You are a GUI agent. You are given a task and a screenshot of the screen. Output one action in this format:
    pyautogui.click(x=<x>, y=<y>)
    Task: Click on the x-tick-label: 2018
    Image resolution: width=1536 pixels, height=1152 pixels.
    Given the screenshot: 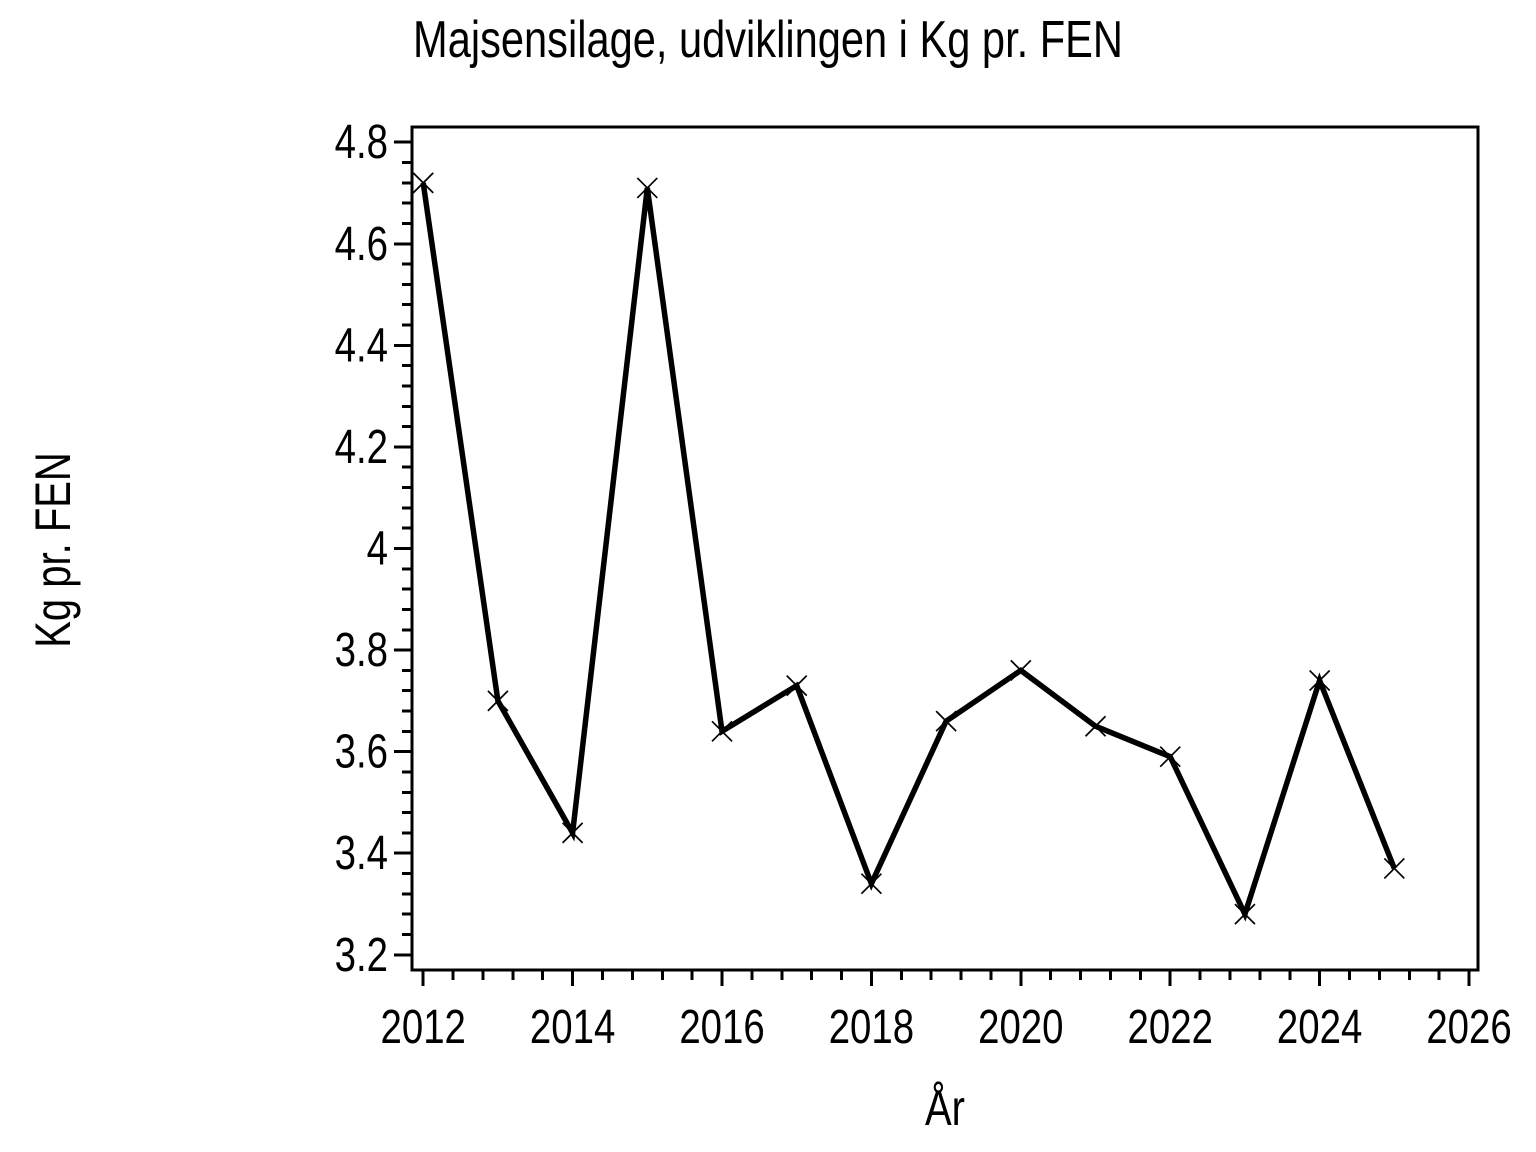 What is the action you would take?
    pyautogui.click(x=871, y=1027)
    